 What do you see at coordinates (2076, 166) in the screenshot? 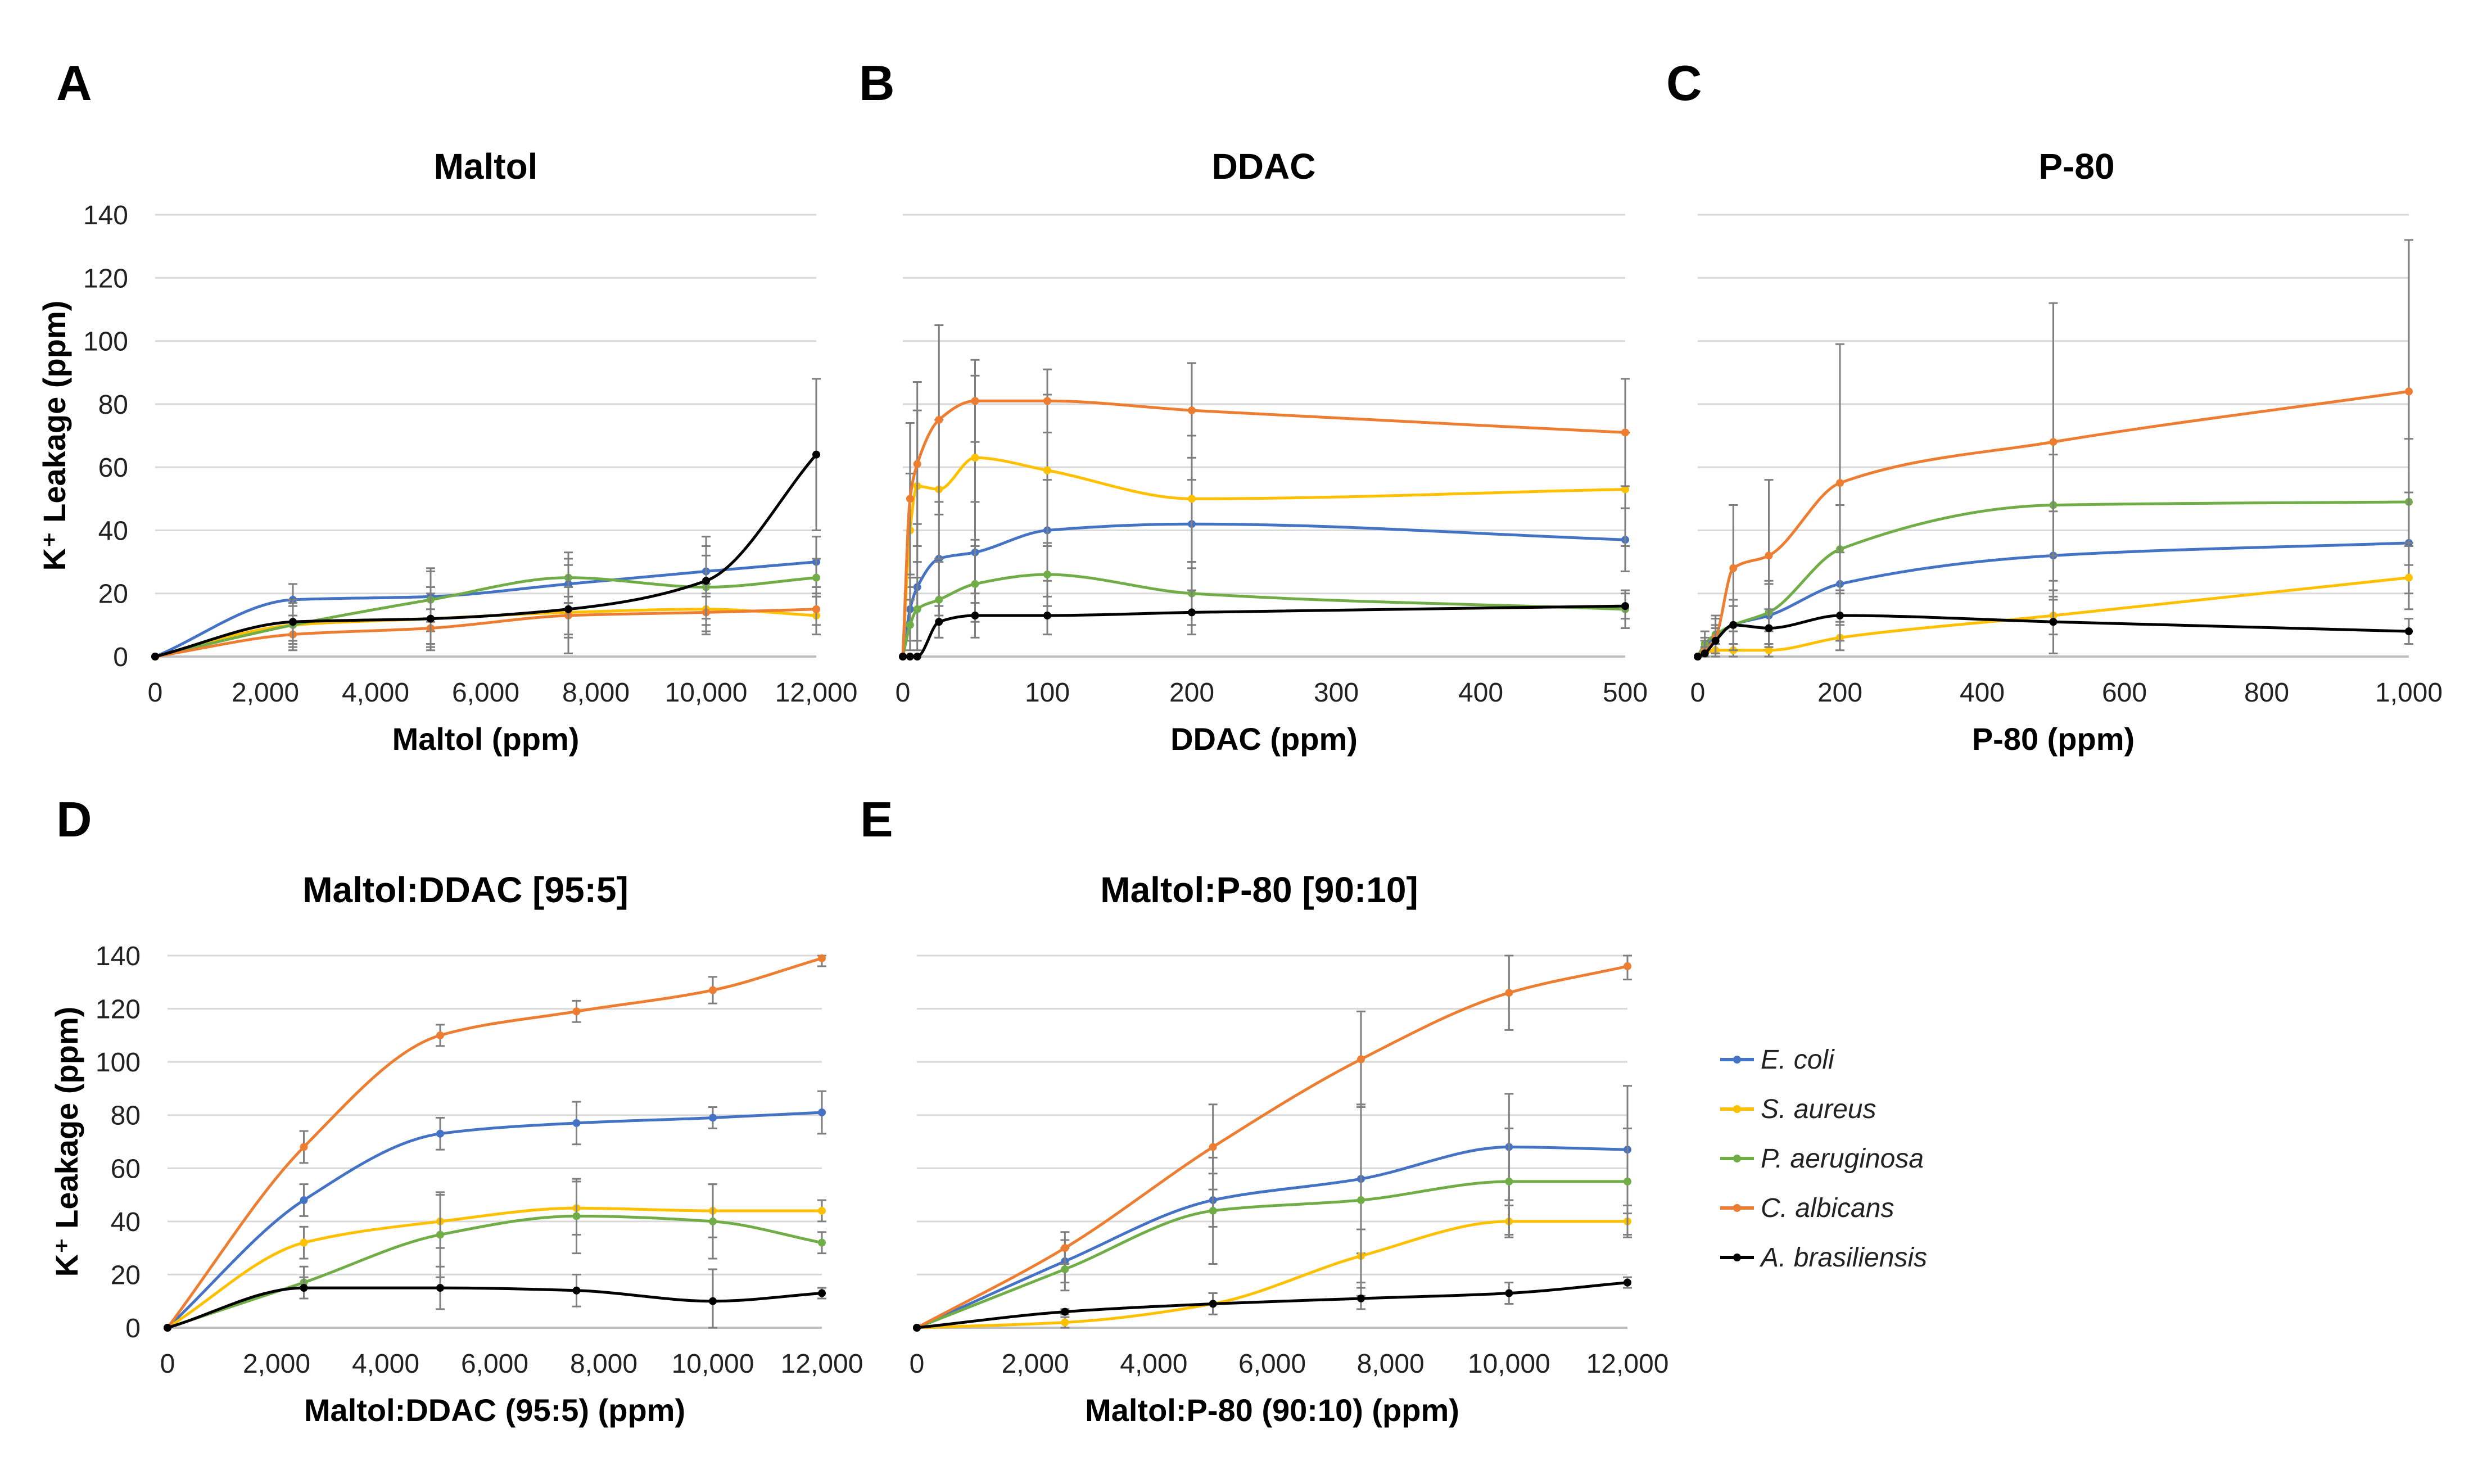
I see `chart-title: P-80` at bounding box center [2076, 166].